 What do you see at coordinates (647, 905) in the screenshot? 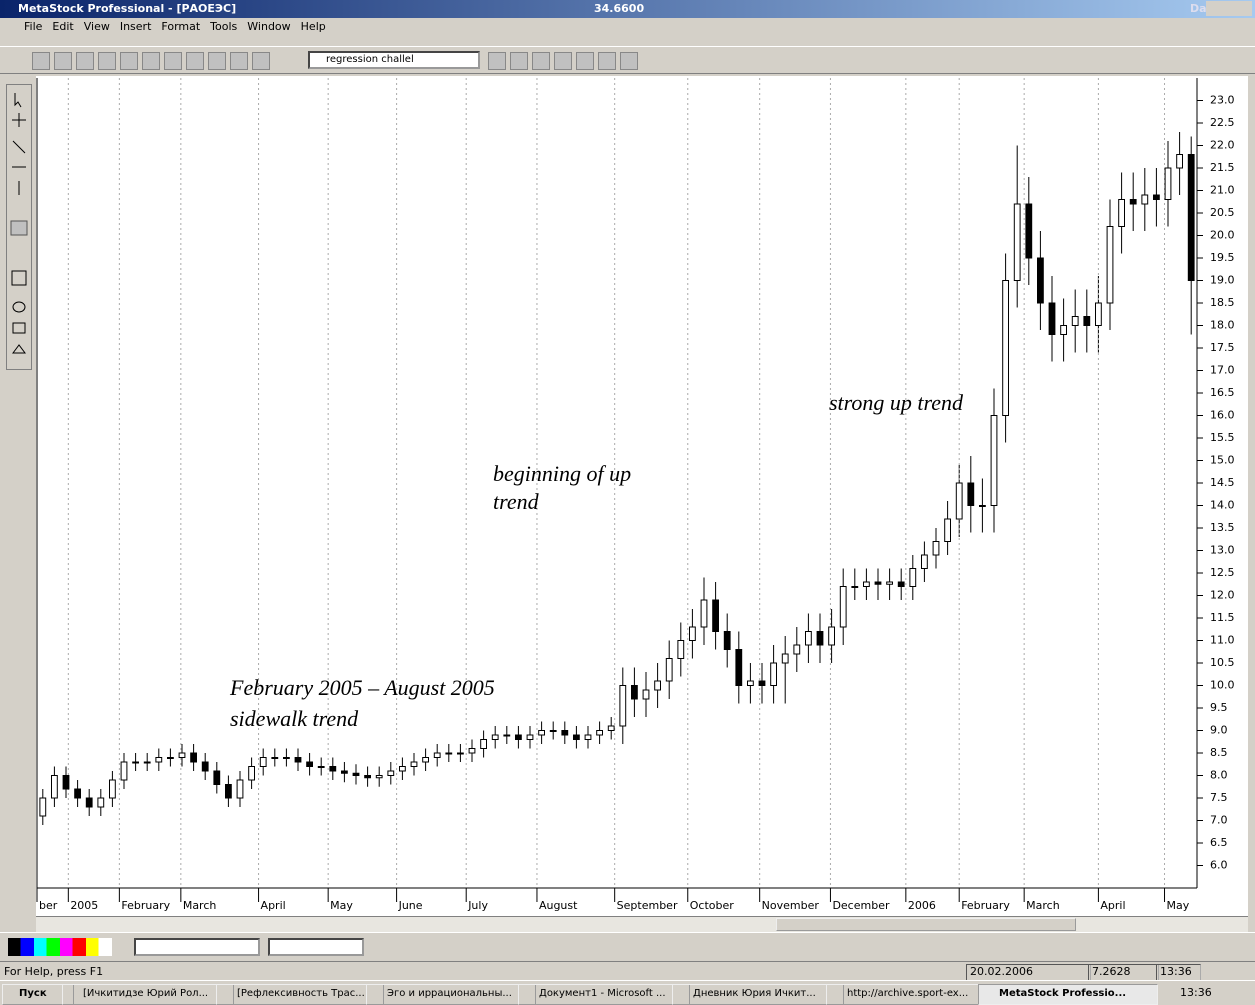
I see `x-tick-label: September` at bounding box center [647, 905].